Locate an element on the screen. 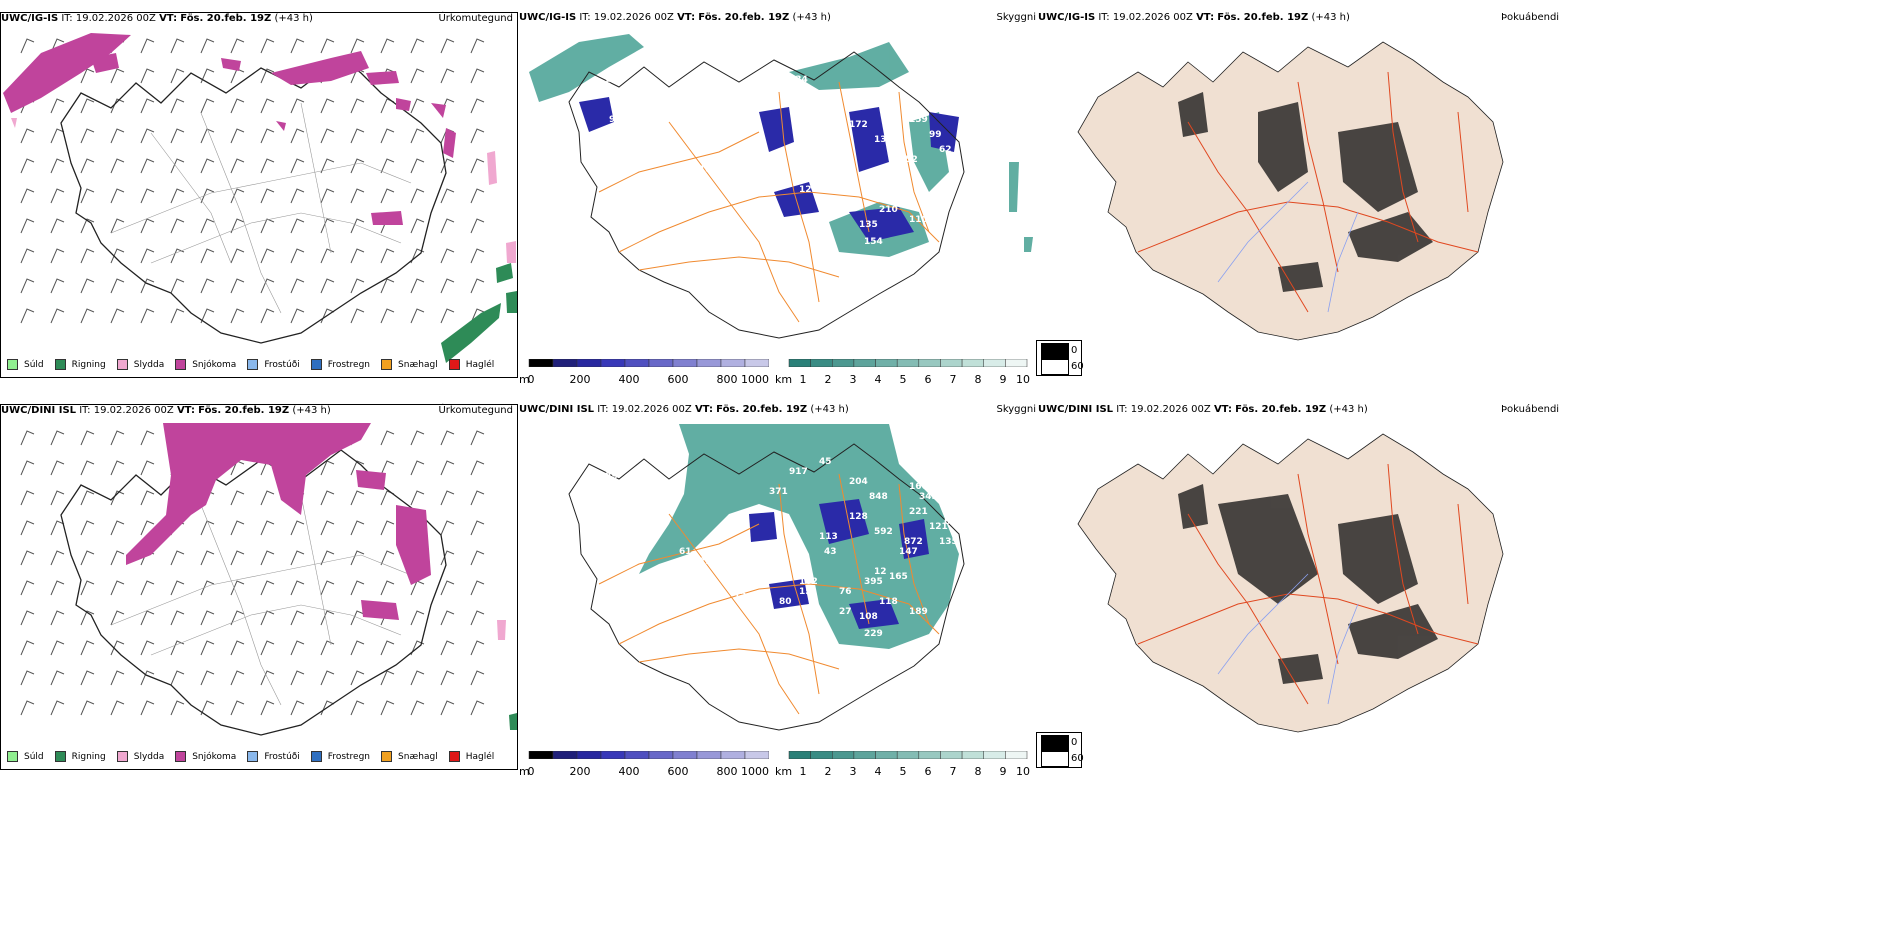  panel-title-fog: Þokuábendi is located at coordinates (1530, 409).